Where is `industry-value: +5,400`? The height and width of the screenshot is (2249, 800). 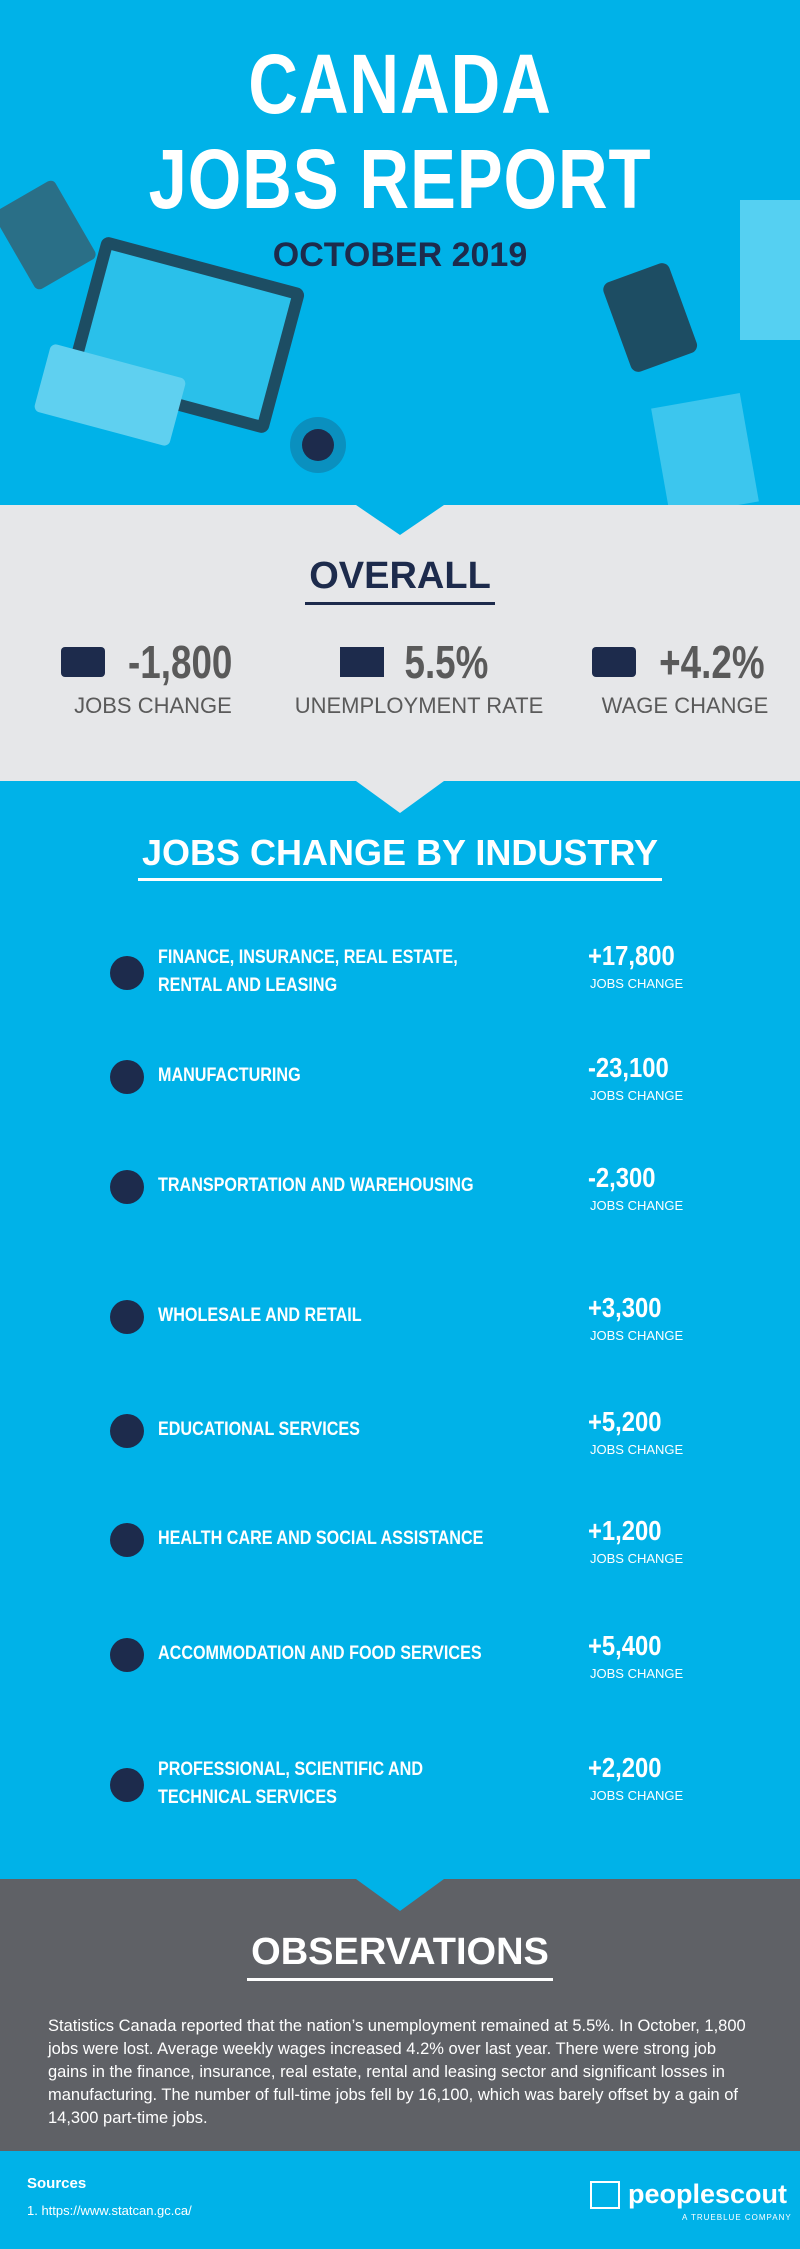 industry-value: +5,400 is located at coordinates (625, 1645).